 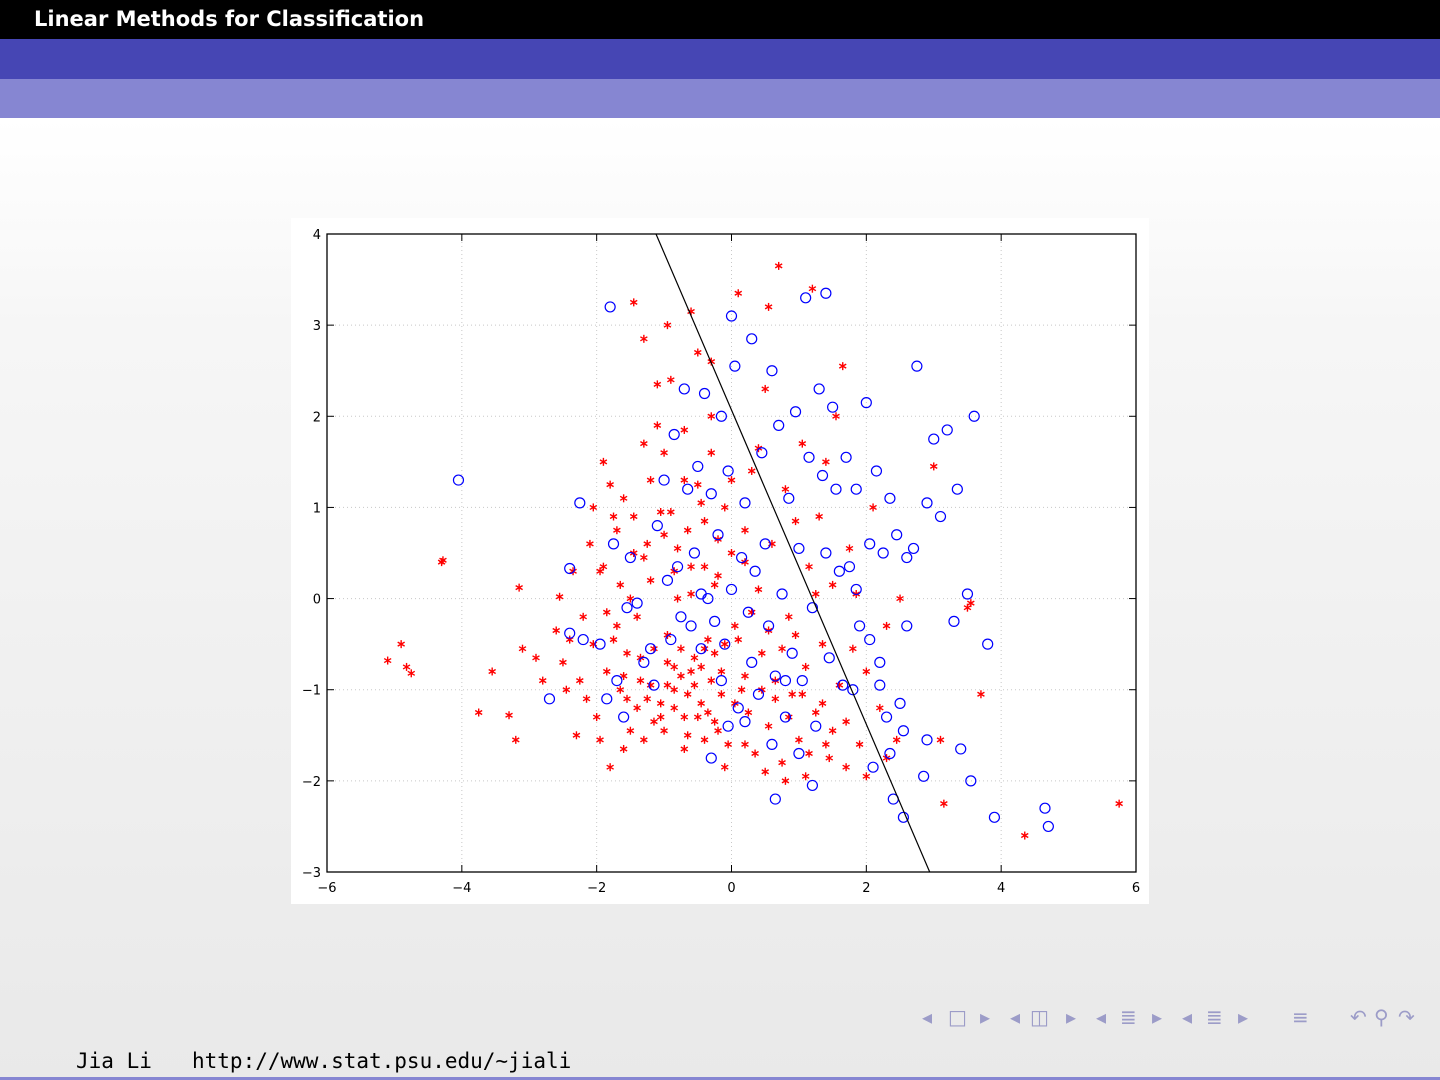 What do you see at coordinates (1128, 1017) in the screenshot?
I see `section-list-icon: ≣` at bounding box center [1128, 1017].